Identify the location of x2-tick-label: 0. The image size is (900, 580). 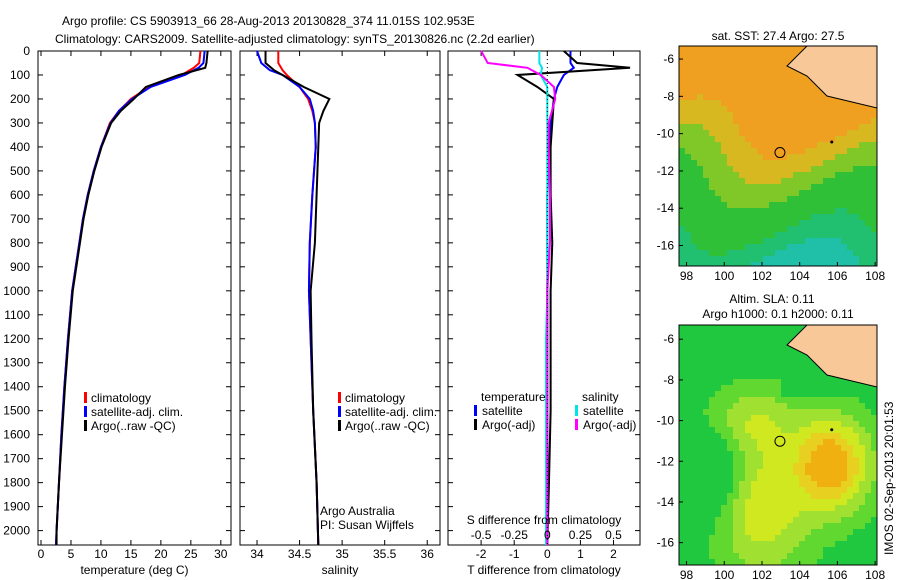
(547, 535).